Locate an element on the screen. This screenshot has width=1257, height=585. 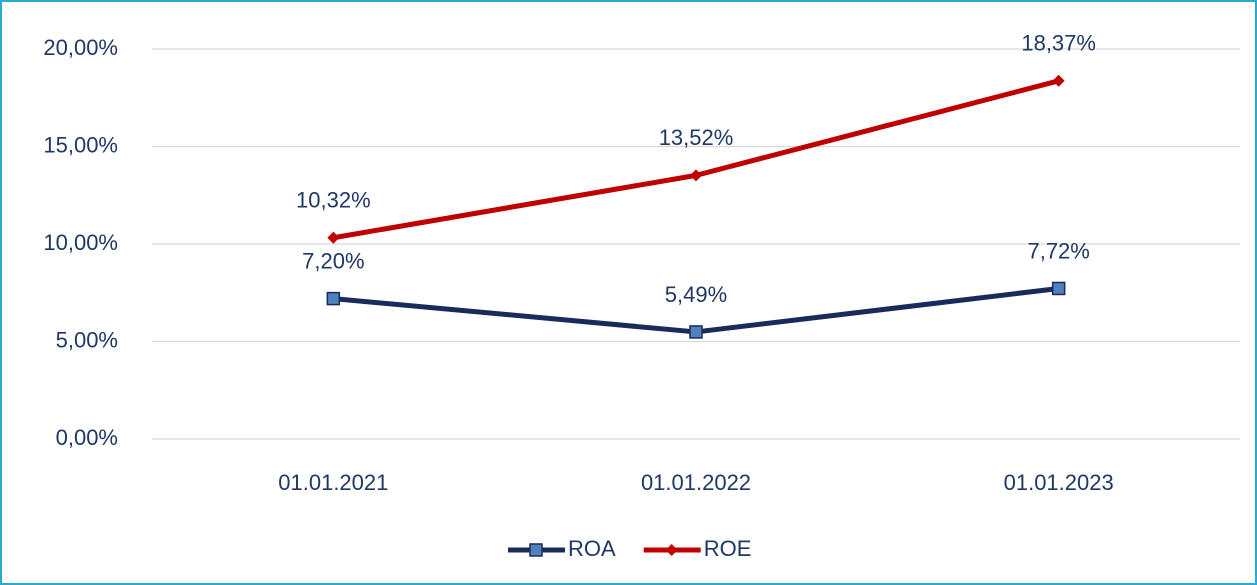
data-label: 5,49% is located at coordinates (696, 294).